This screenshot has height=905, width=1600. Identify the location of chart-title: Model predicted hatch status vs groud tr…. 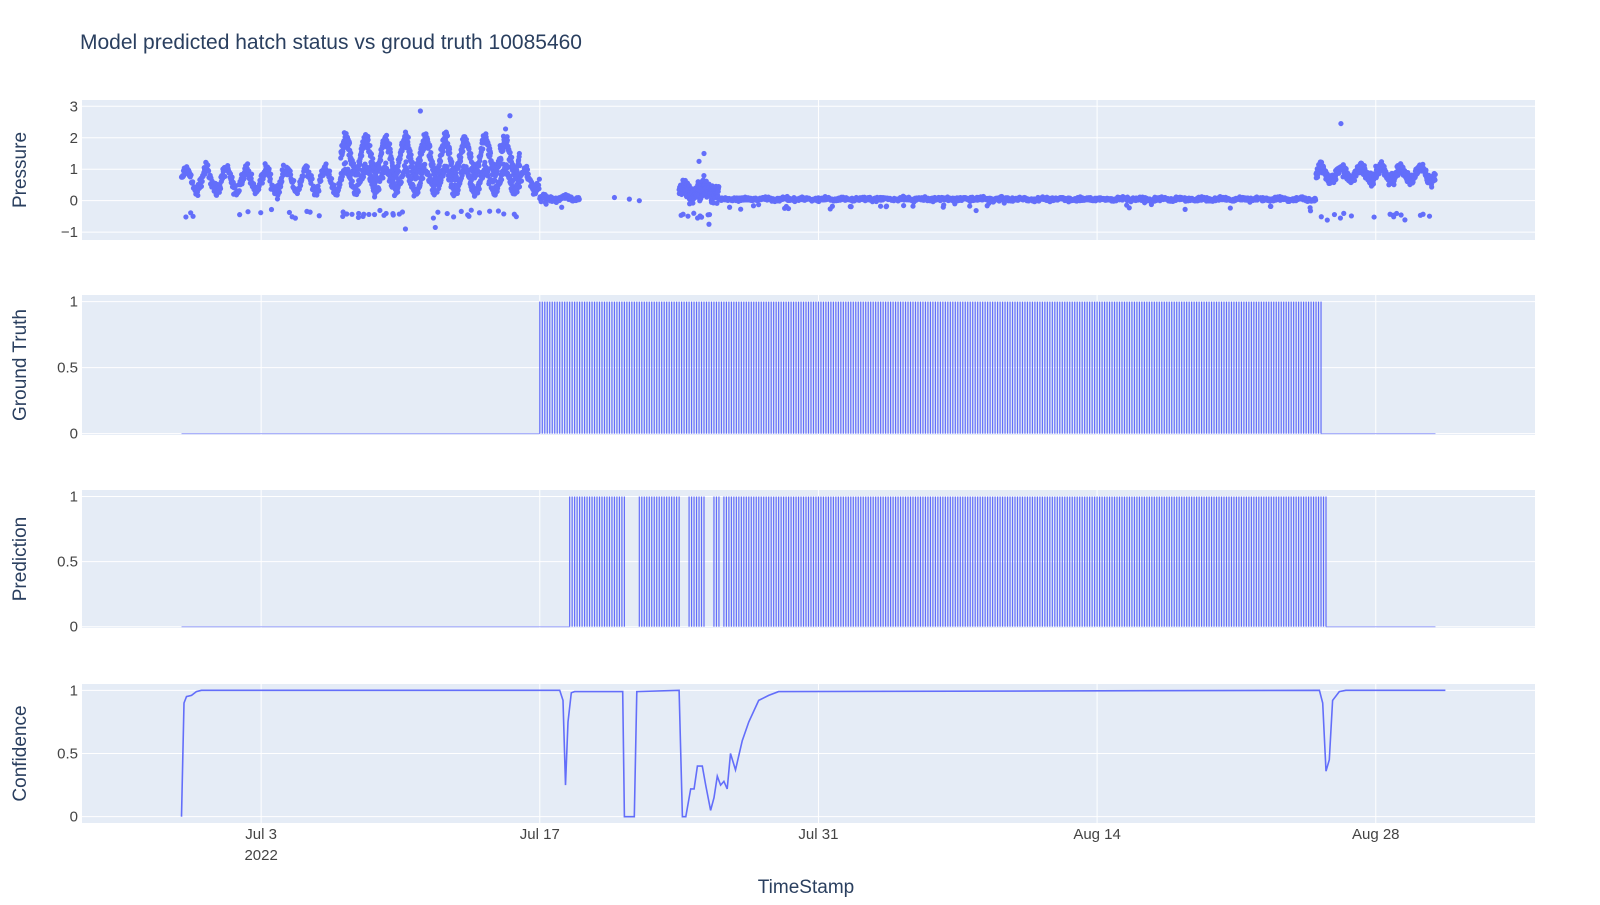
(331, 42).